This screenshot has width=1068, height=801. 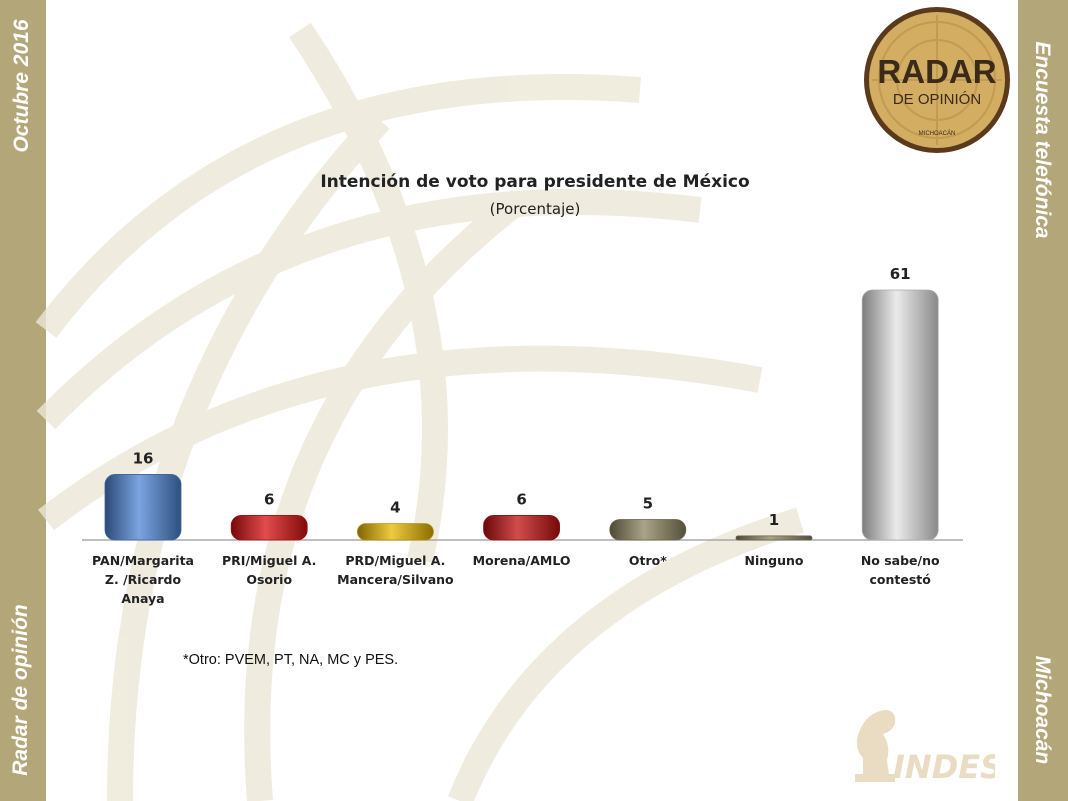 What do you see at coordinates (291, 660) in the screenshot?
I see `footnote: *Otro: PVEM, PT, NA, MC y PES.` at bounding box center [291, 660].